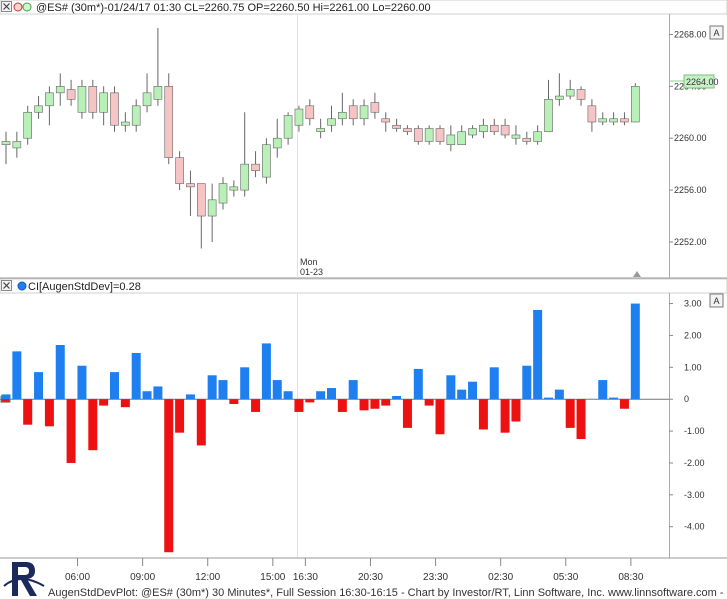 The width and height of the screenshot is (727, 599). Describe the element at coordinates (637, 274) in the screenshot. I see `scroll-handle-icon` at that location.